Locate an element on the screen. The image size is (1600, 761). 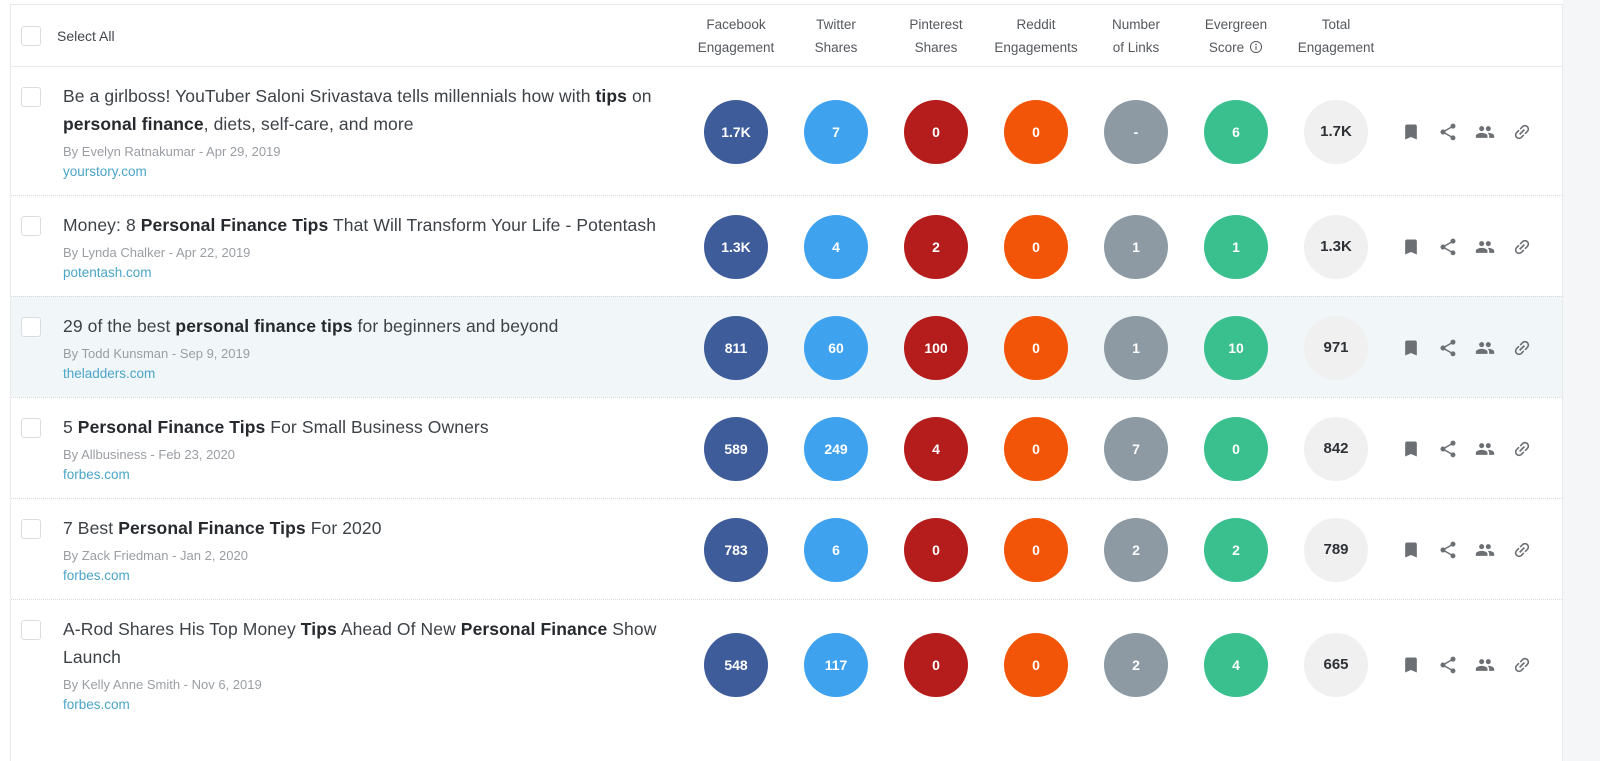
column-header-evergreen-score: Evergreen Score is located at coordinates (1236, 35).